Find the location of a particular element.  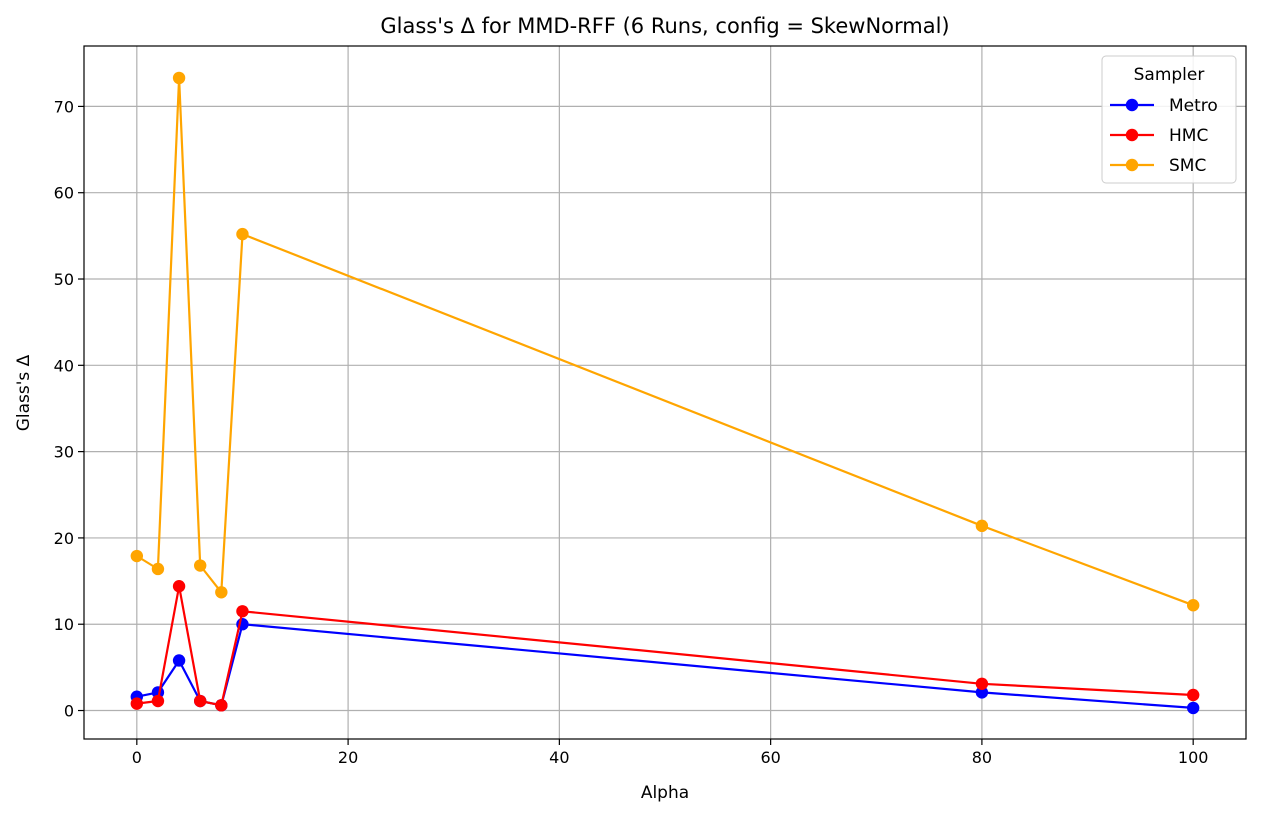

legend-item-hmc: HMC is located at coordinates (1159, 136).